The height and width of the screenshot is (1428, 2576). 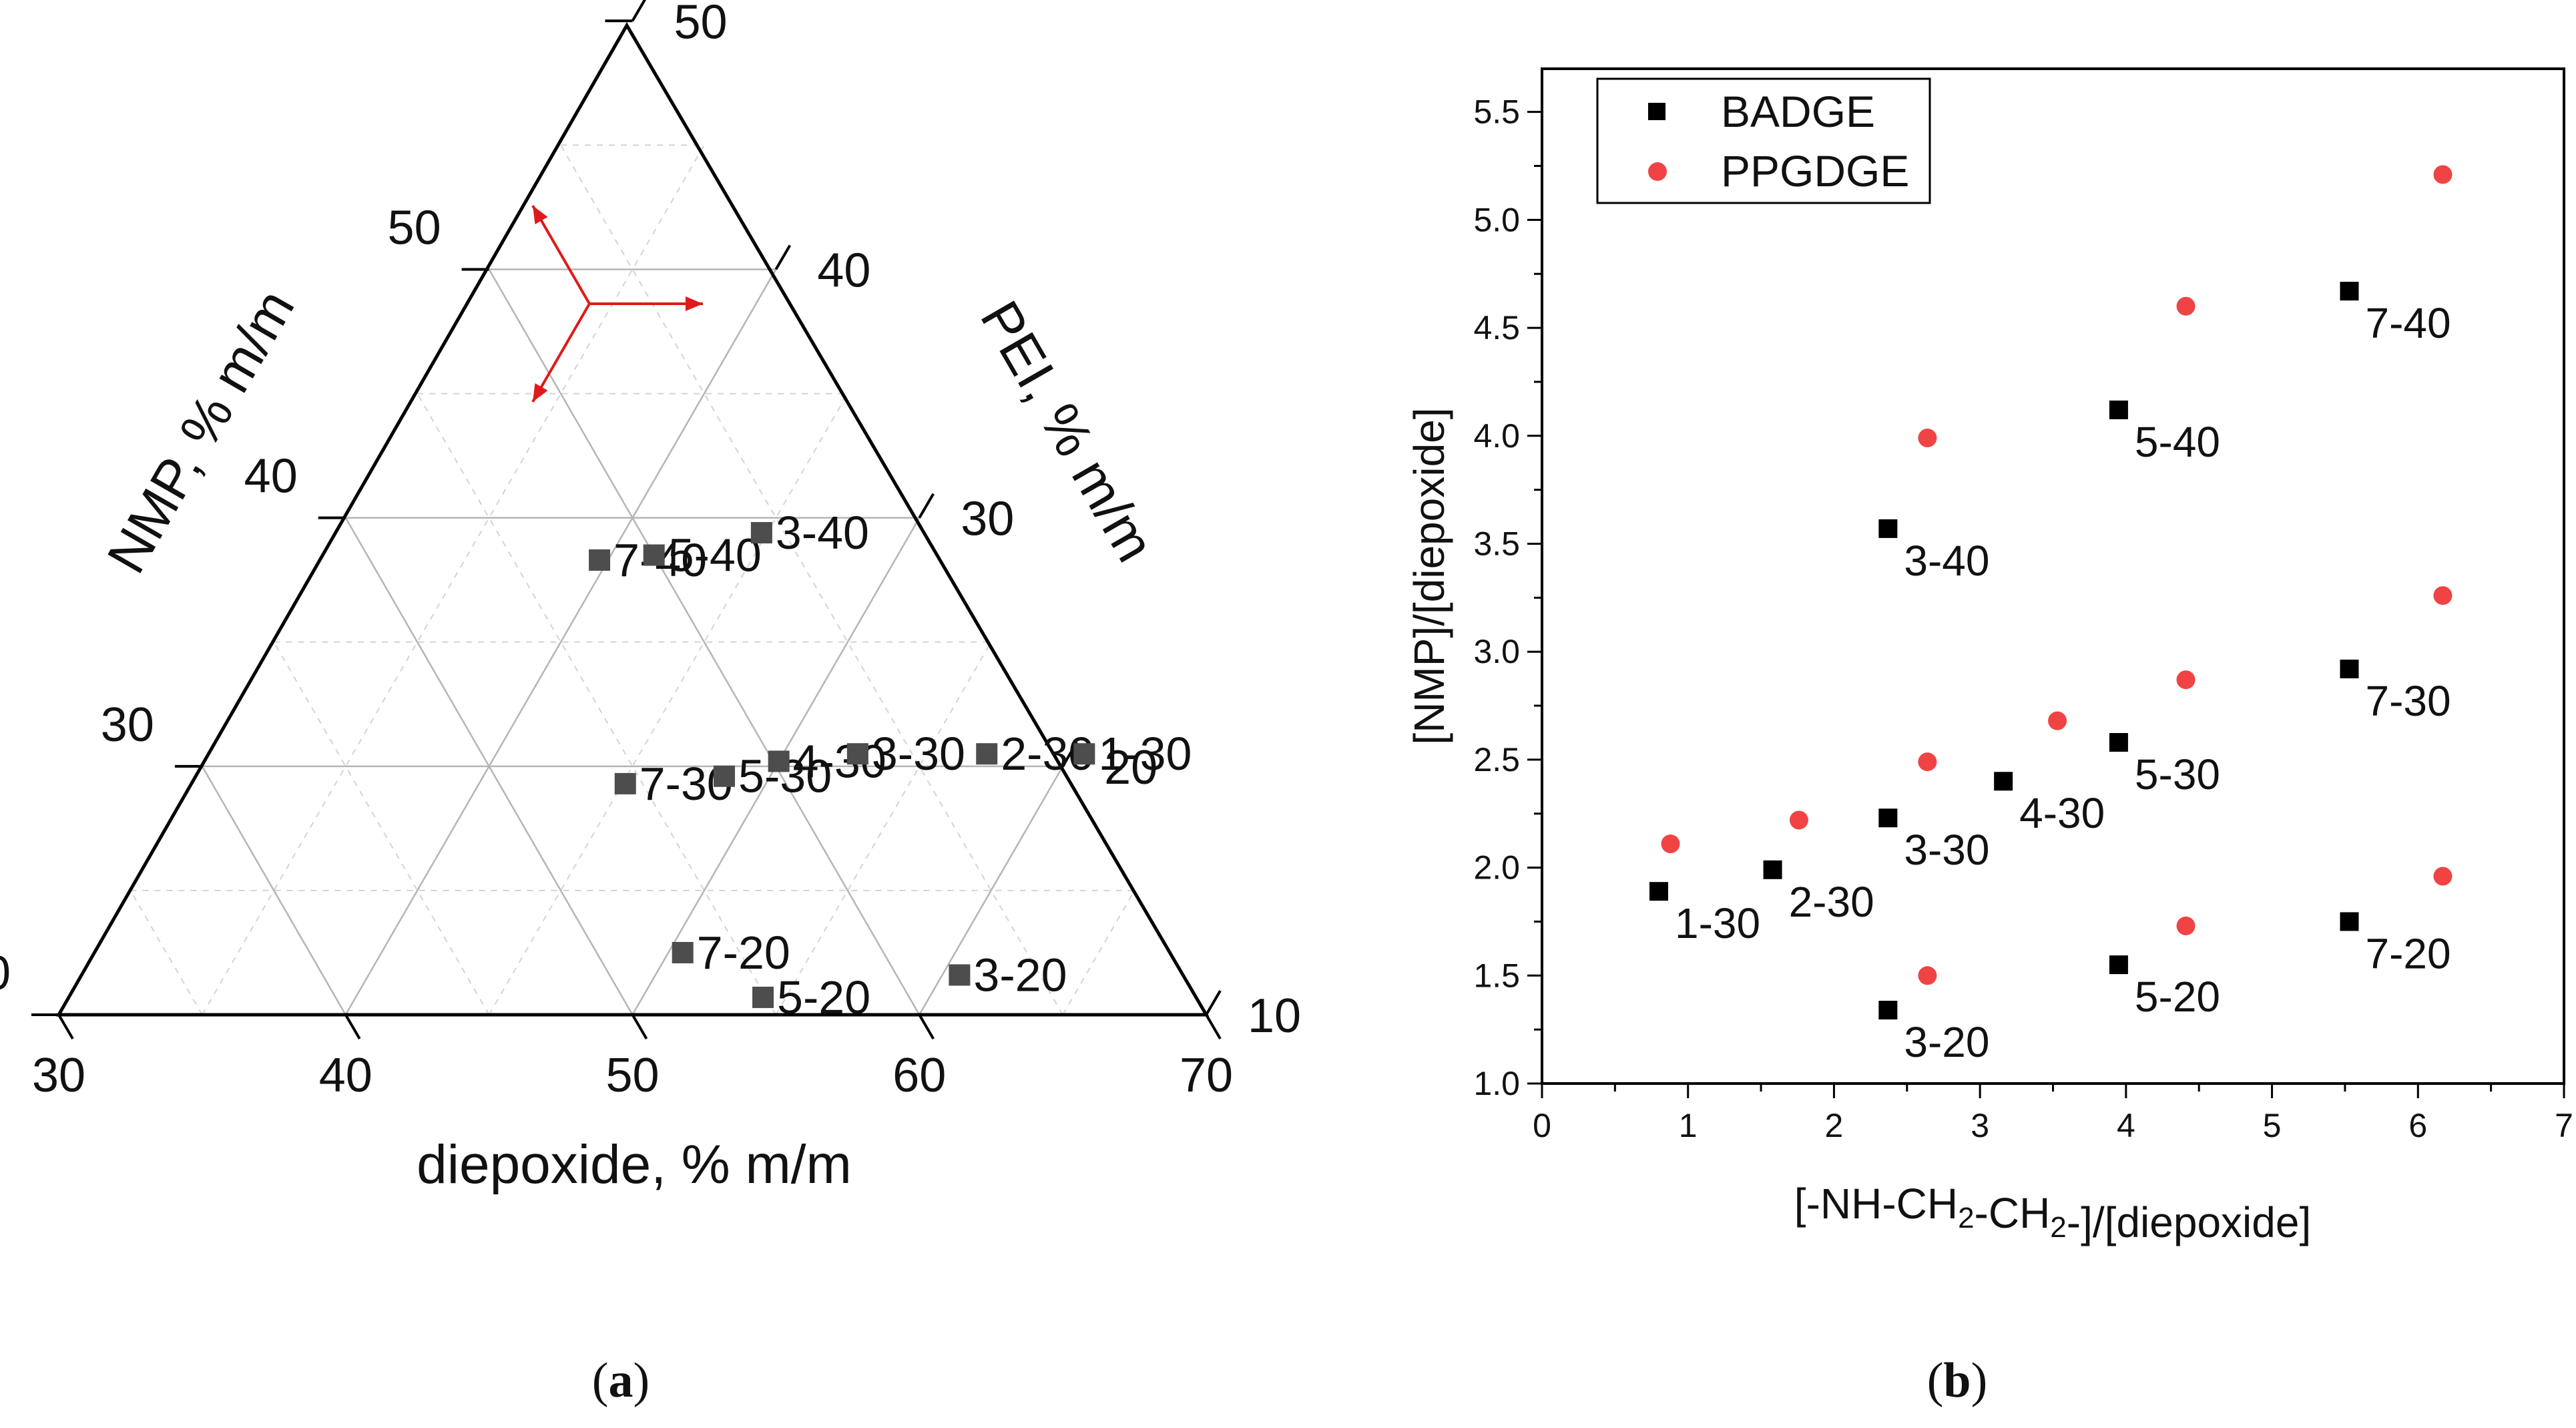 I want to click on ternary-bottom-tick-label: 50, so click(x=632, y=1075).